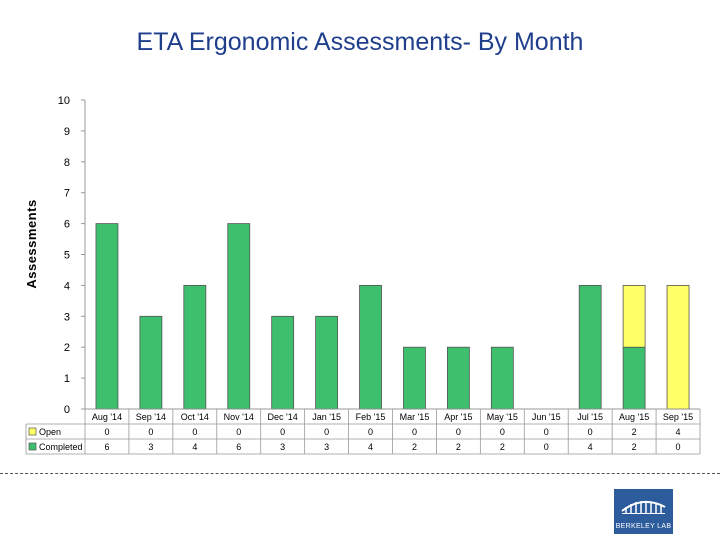  Describe the element at coordinates (195, 417) in the screenshot. I see `x-tick-label: Oct '14` at that location.